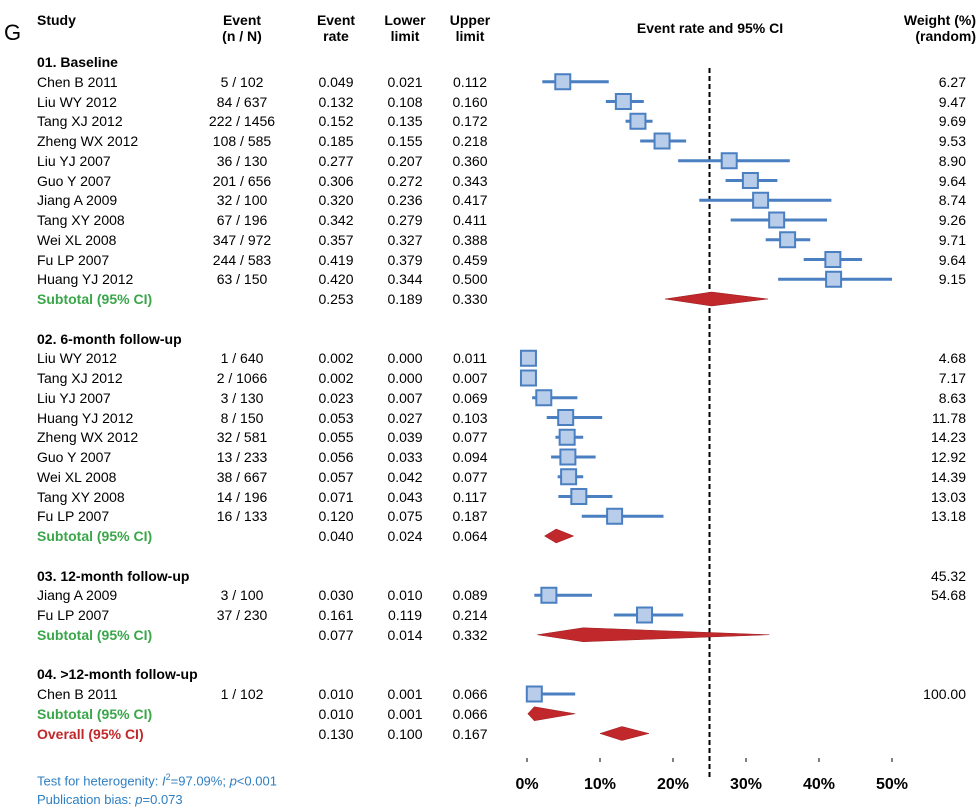 The height and width of the screenshot is (810, 980). Describe the element at coordinates (242, 397) in the screenshot. I see `event-cell: 3 / 130` at that location.